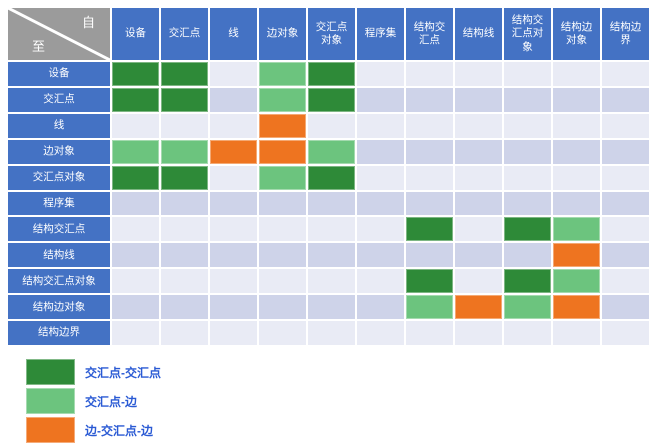 This screenshot has width=651, height=446. I want to click on matrix-cell-r7-c9, so click(527, 229).